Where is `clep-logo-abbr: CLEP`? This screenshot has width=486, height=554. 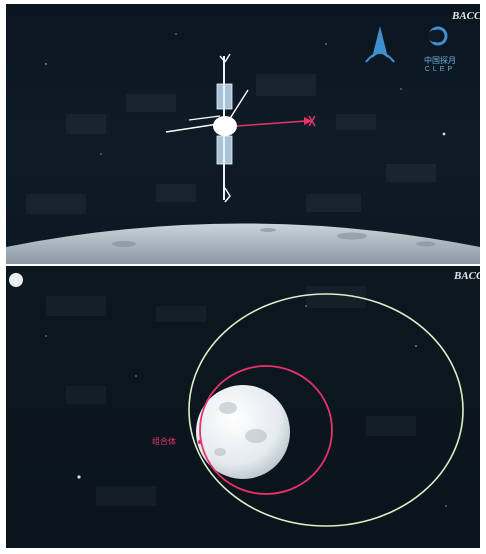 clep-logo-abbr: CLEP is located at coordinates (440, 69).